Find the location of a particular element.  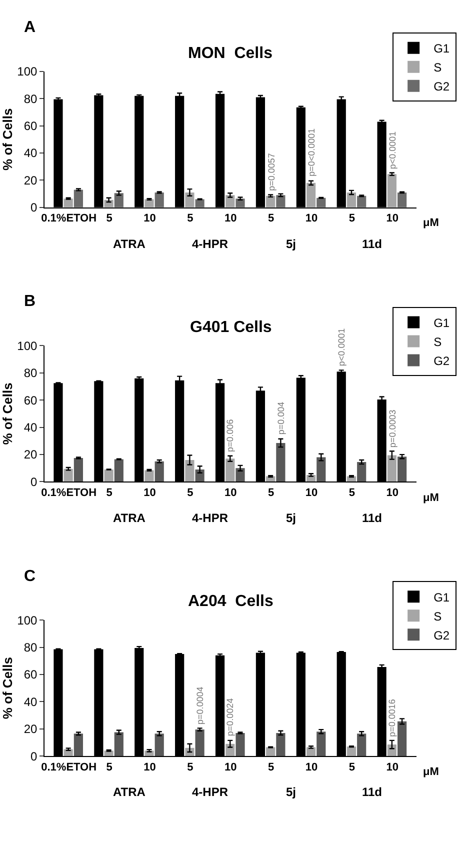

text: A is located at coordinates (30, 27).